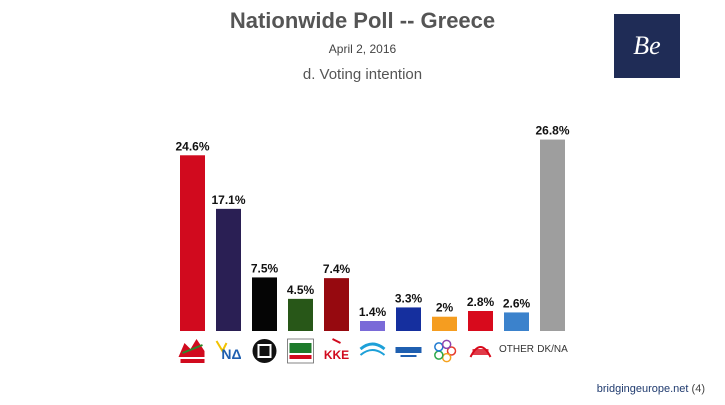 The image size is (725, 405). I want to click on value-label-1: 24.6%, so click(192, 146).